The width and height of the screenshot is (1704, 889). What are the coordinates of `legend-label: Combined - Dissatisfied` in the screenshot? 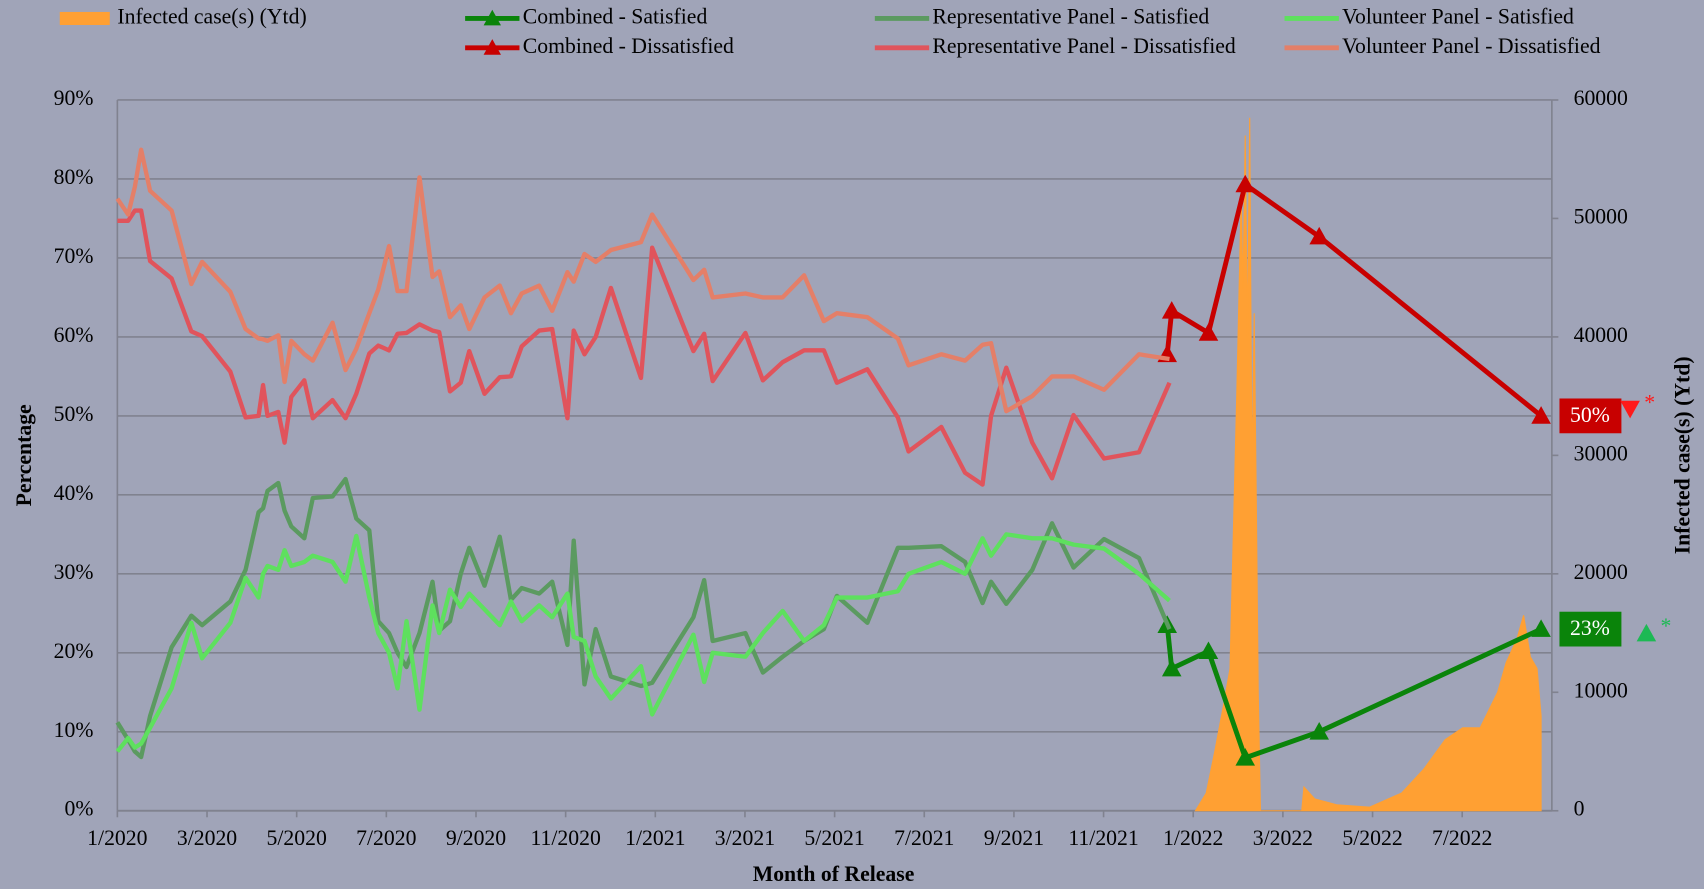 It's located at (628, 46).